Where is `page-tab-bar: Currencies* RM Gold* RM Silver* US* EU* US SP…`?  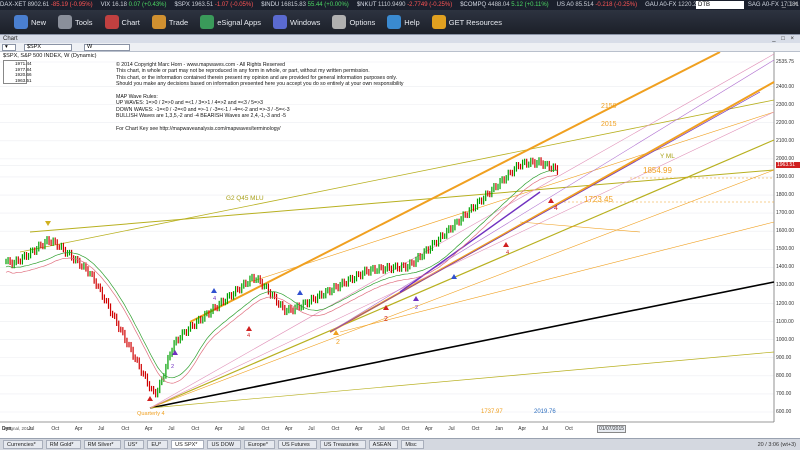
page-tab-bar: Currencies* RM Gold* RM Silver* US* EU* US SP… is located at coordinates (400, 444).